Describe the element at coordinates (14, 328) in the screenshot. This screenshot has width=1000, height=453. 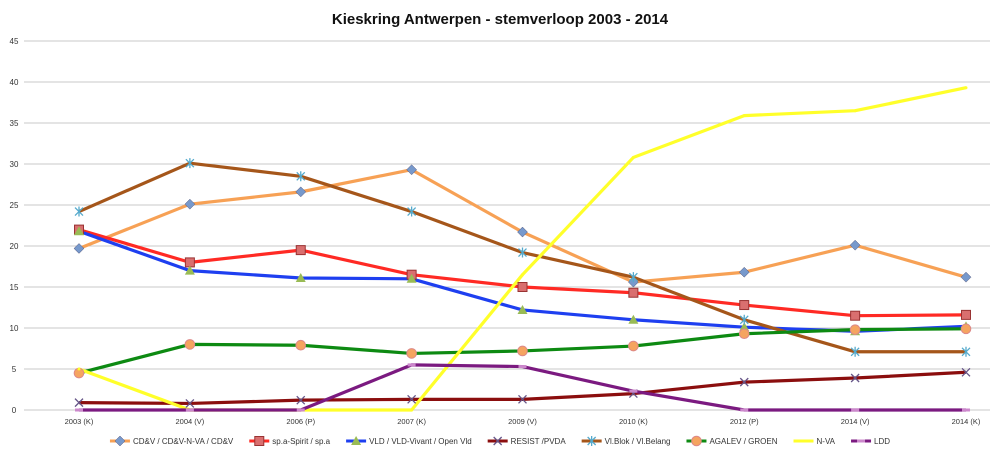
I see `y-tick-label: 10` at that location.